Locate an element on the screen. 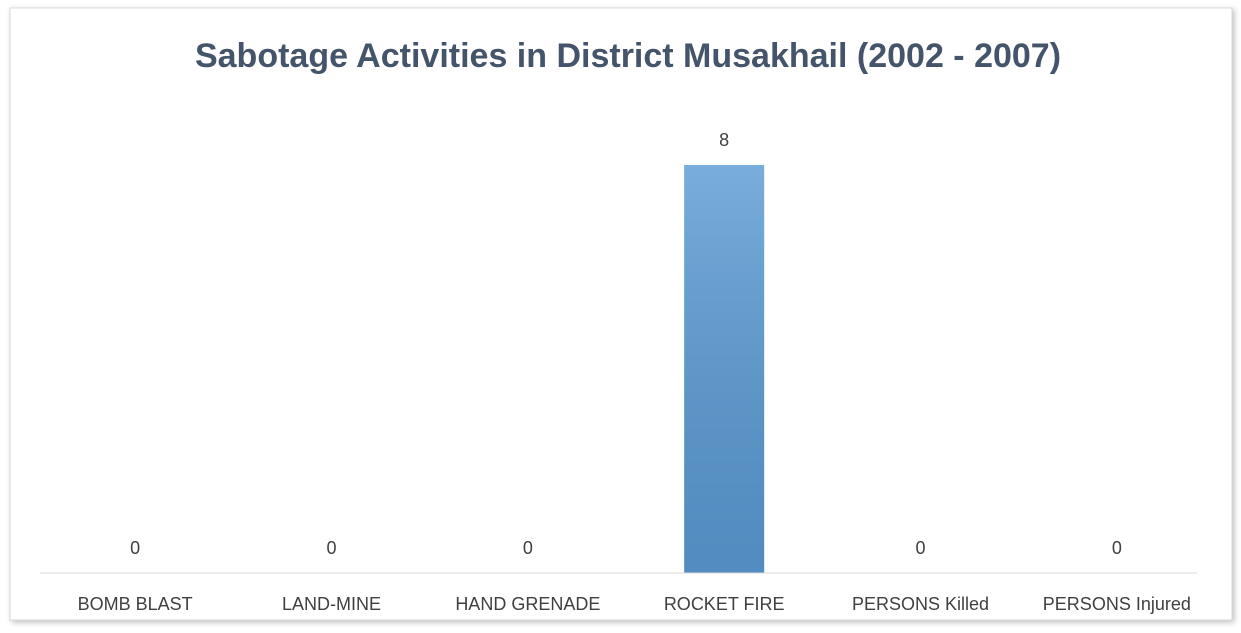  bar-shading is located at coordinates (724, 369).